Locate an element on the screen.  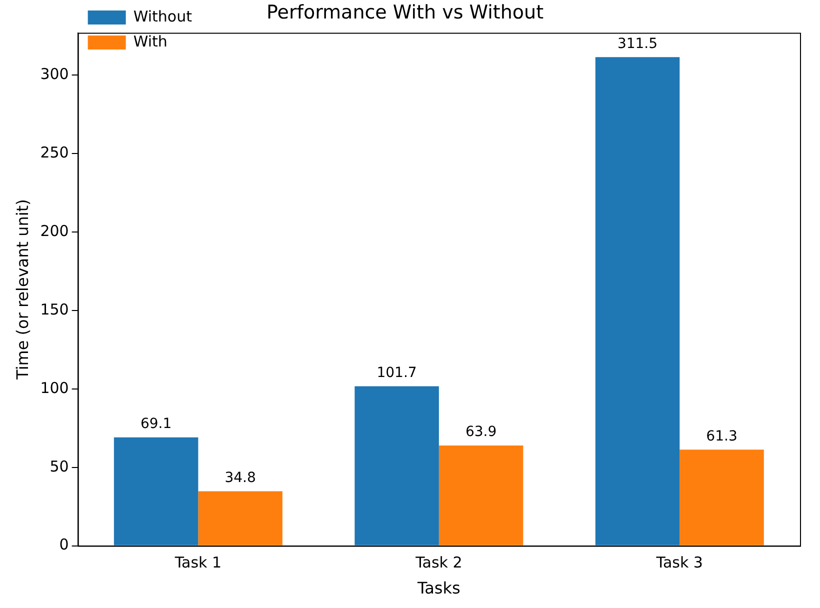
data-label: 63.9 is located at coordinates (481, 432).